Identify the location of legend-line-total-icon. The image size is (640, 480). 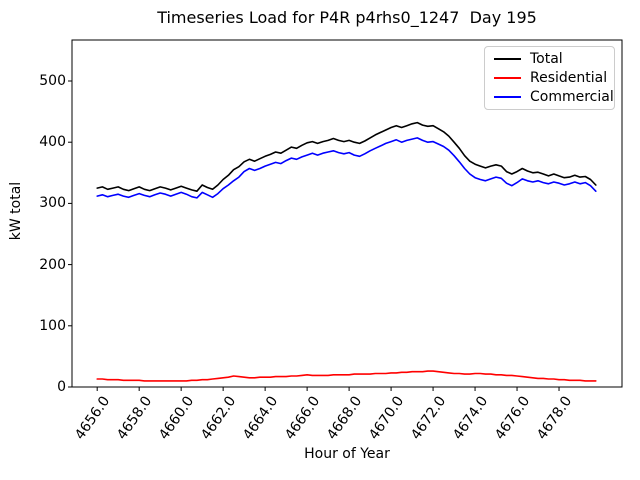
(507, 58).